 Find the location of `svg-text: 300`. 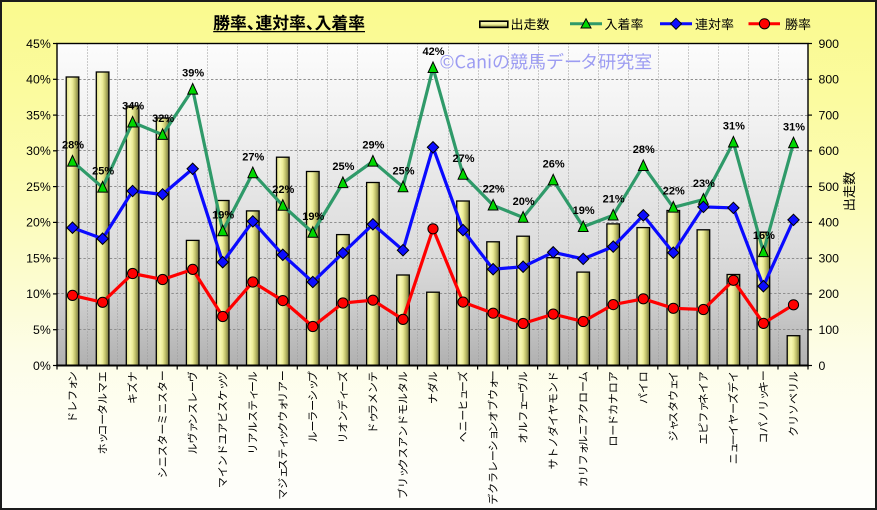

svg-text: 300 is located at coordinates (829, 259).